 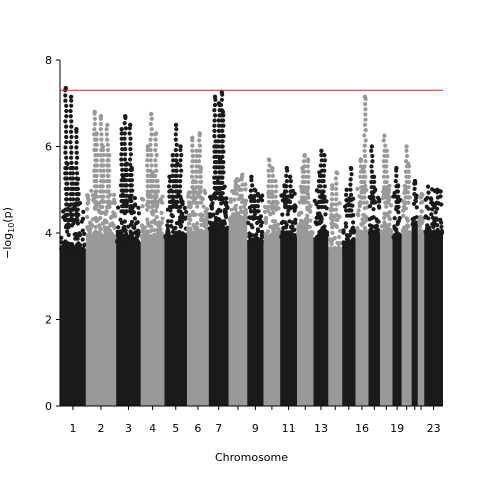 I want to click on chromosome-13-points, so click(x=321, y=277).